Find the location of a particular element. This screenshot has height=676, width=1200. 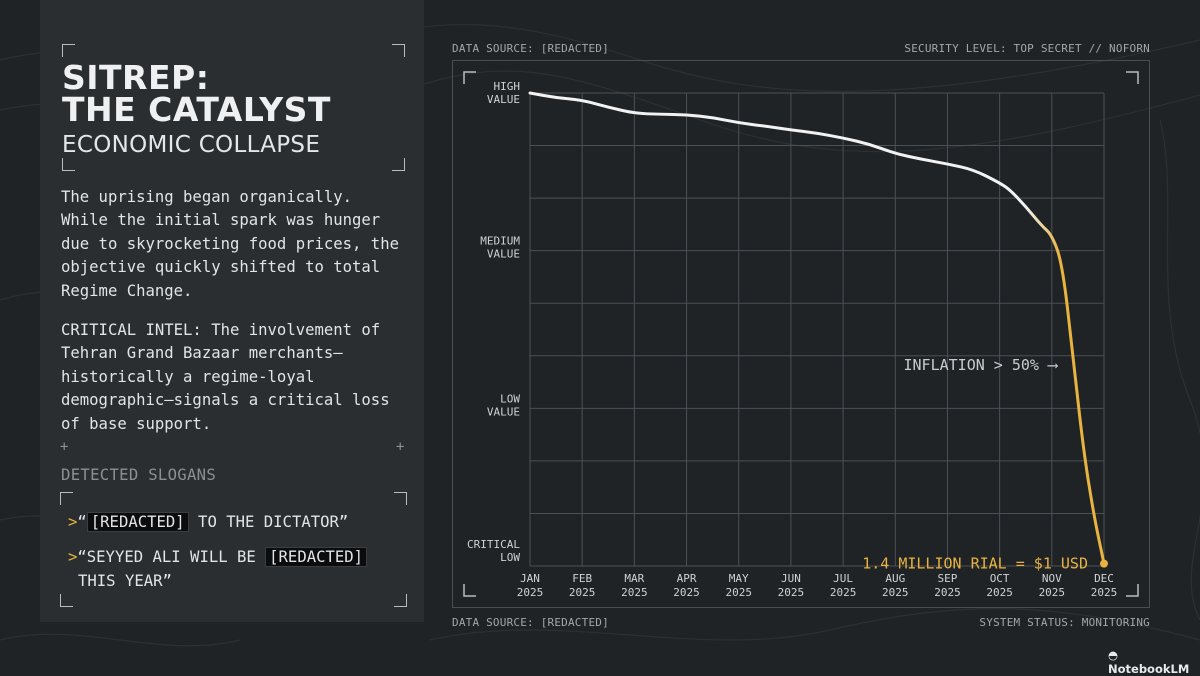

x-tick-label: SEP is located at coordinates (948, 578).